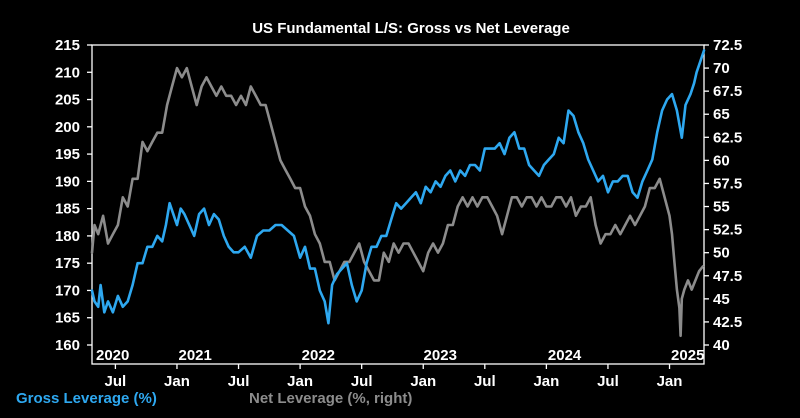 Image resolution: width=800 pixels, height=418 pixels. What do you see at coordinates (565, 355) in the screenshot?
I see `year-label: 2024` at bounding box center [565, 355].